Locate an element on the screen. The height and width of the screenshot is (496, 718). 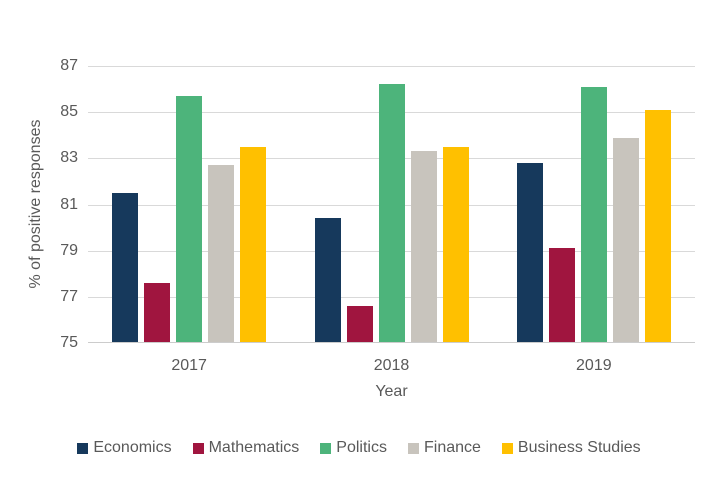
bar-business-studies-2019 is located at coordinates (657, 225).